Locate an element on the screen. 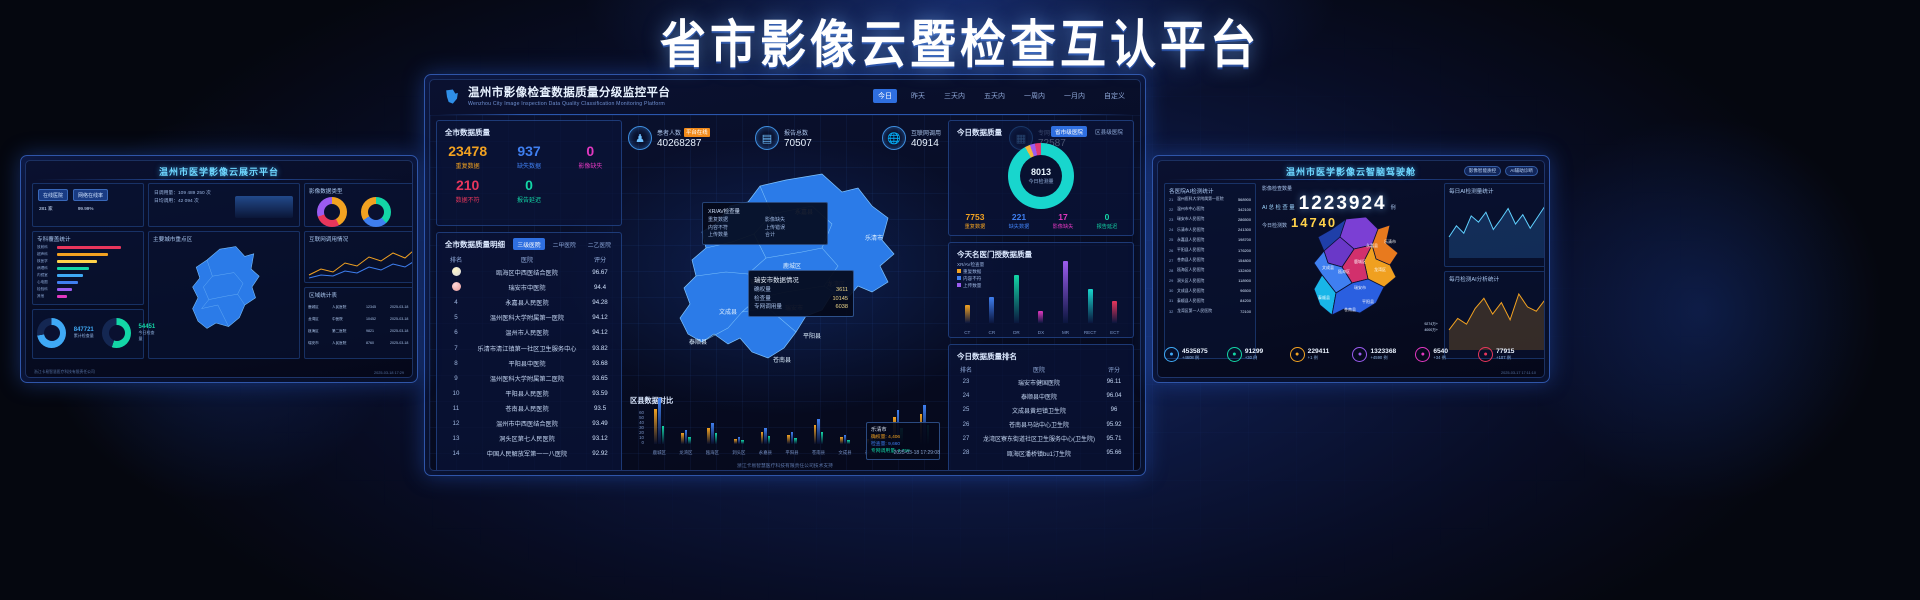  right-map-svg: 永嘉县 乐清市 鹿城区 瓯海区 龙湾区 瑞安市 文成县 泰顺县 平阳县 苍南县 is located at coordinates (1352, 276).